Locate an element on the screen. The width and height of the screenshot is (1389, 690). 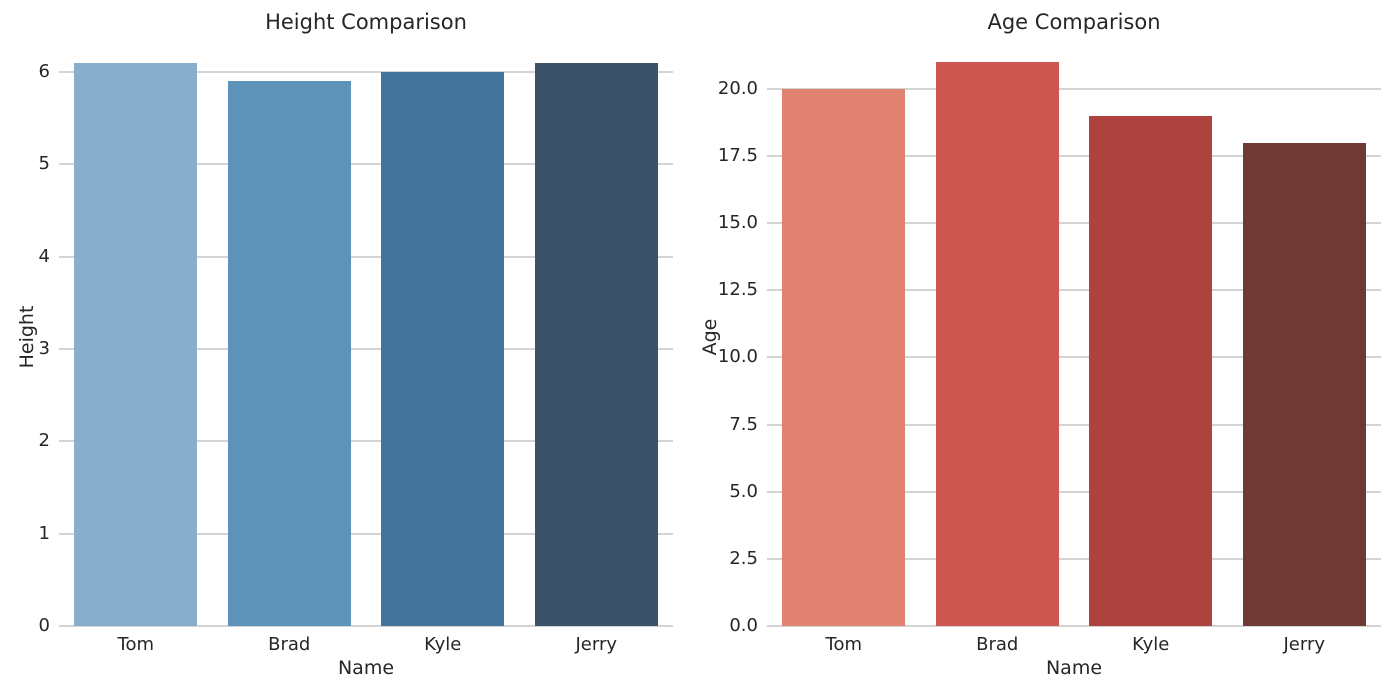
y-tick-label: 1 is located at coordinates (44, 533).